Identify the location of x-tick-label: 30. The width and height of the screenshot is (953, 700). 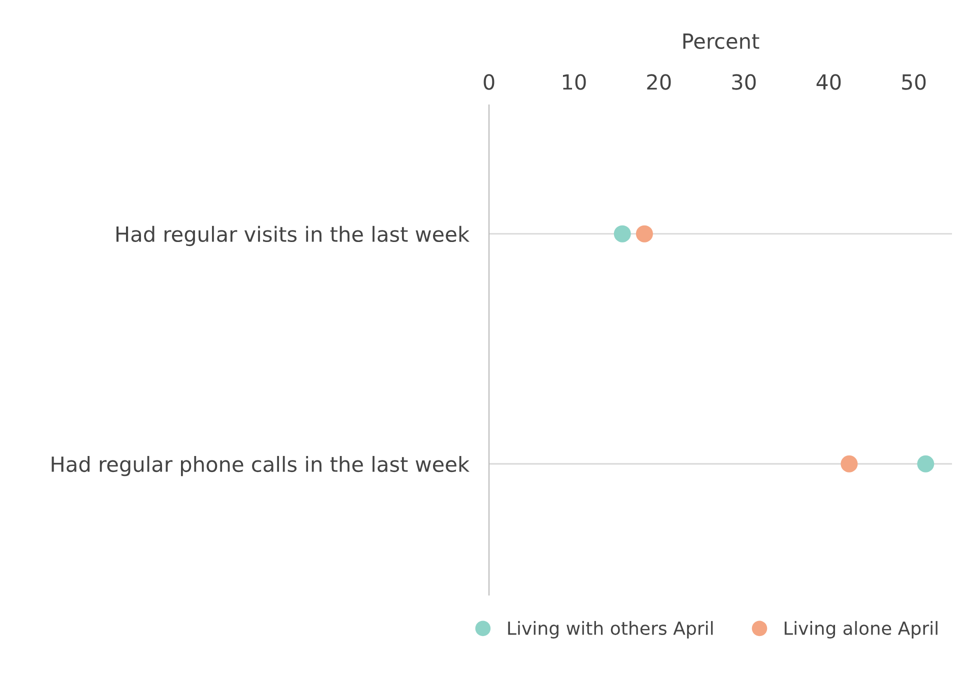
(744, 82).